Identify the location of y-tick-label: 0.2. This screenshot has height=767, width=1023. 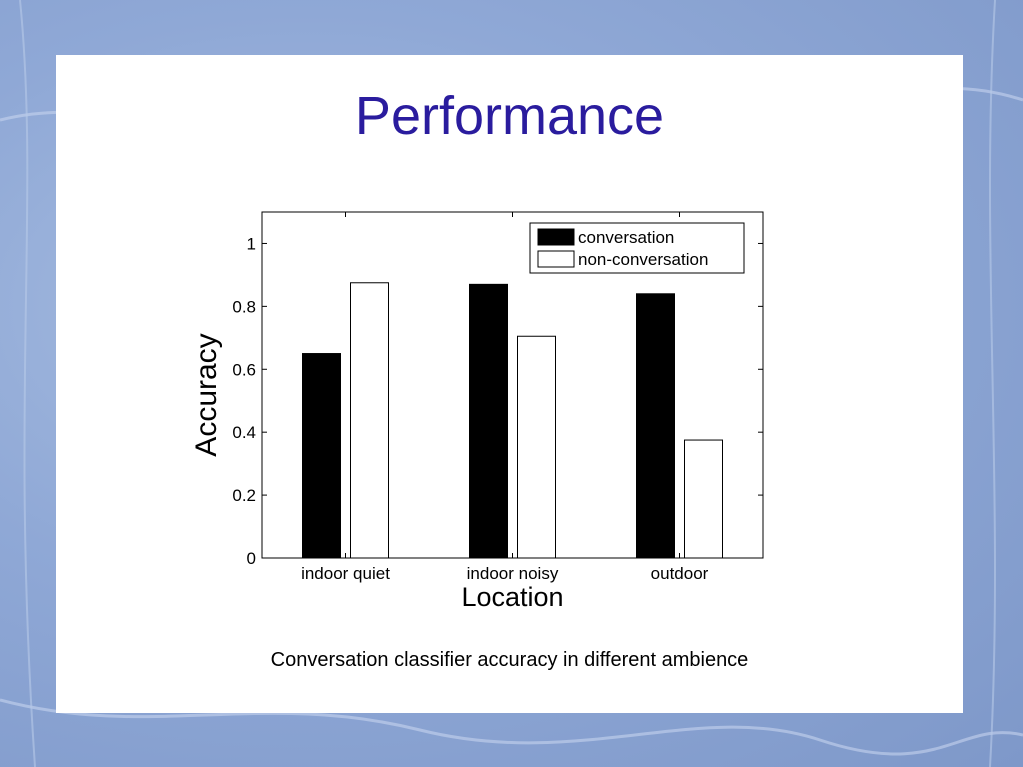
(244, 495).